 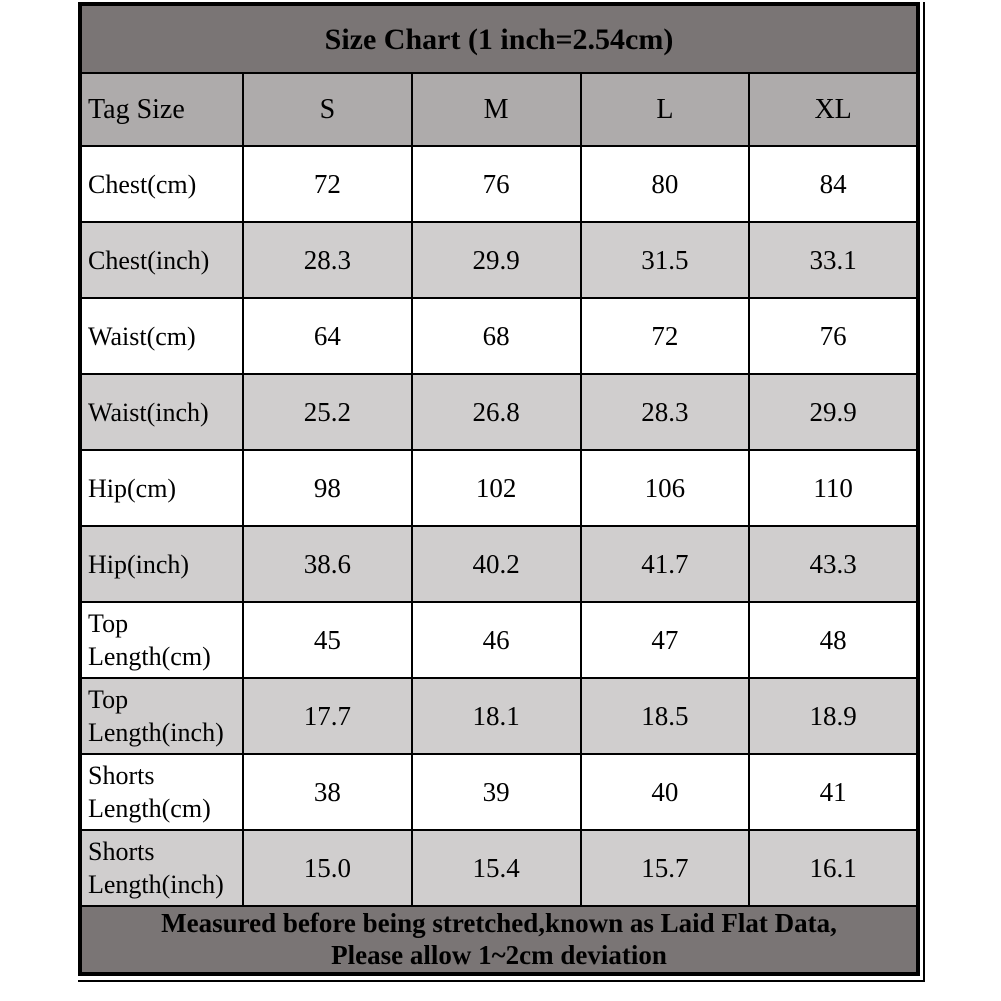 What do you see at coordinates (665, 260) in the screenshot?
I see `value-cell: 31.5` at bounding box center [665, 260].